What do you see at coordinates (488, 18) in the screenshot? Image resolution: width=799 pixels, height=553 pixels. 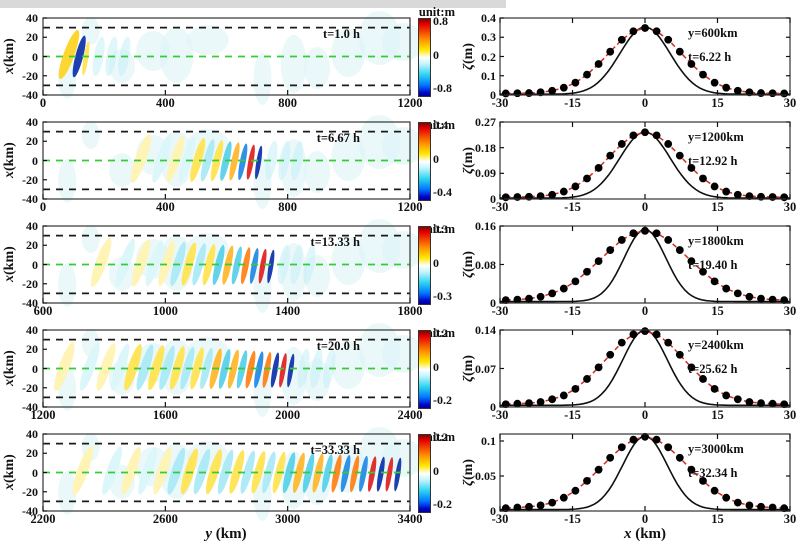 I see `right-y-tick-label: 0.4` at bounding box center [488, 18].